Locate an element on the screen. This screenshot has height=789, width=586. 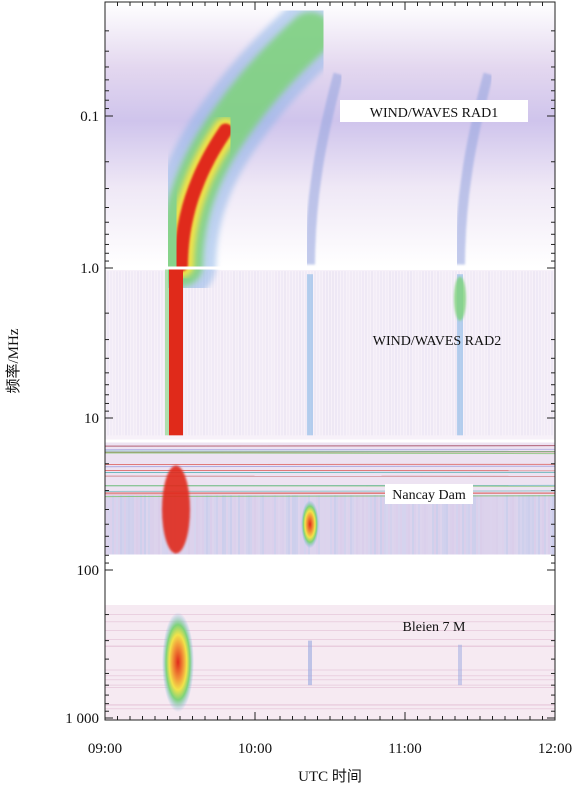
rad2-burst-green is located at coordinates (460, 298).